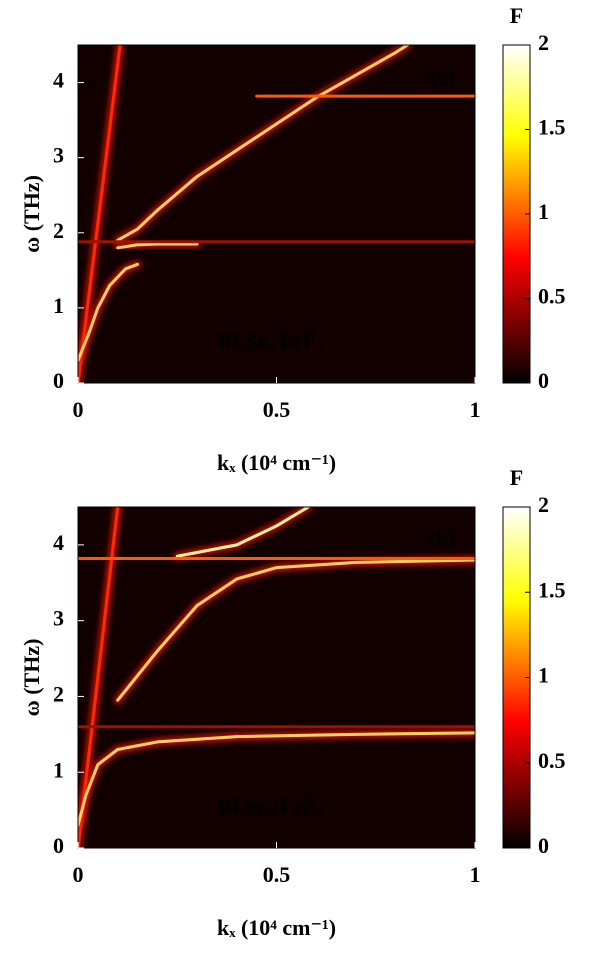 This screenshot has width=589, height=958. Describe the element at coordinates (442, 75) in the screenshot. I see `panel-label: (a)` at that location.